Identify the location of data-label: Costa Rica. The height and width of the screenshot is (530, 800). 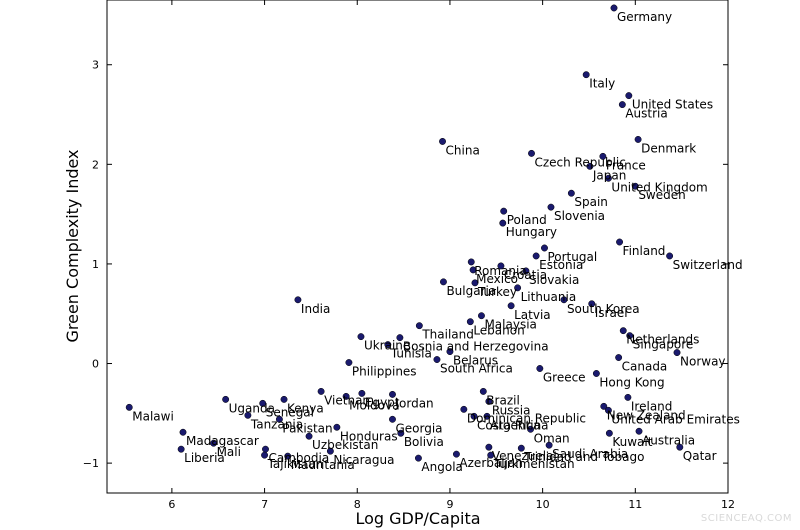
(508, 425).